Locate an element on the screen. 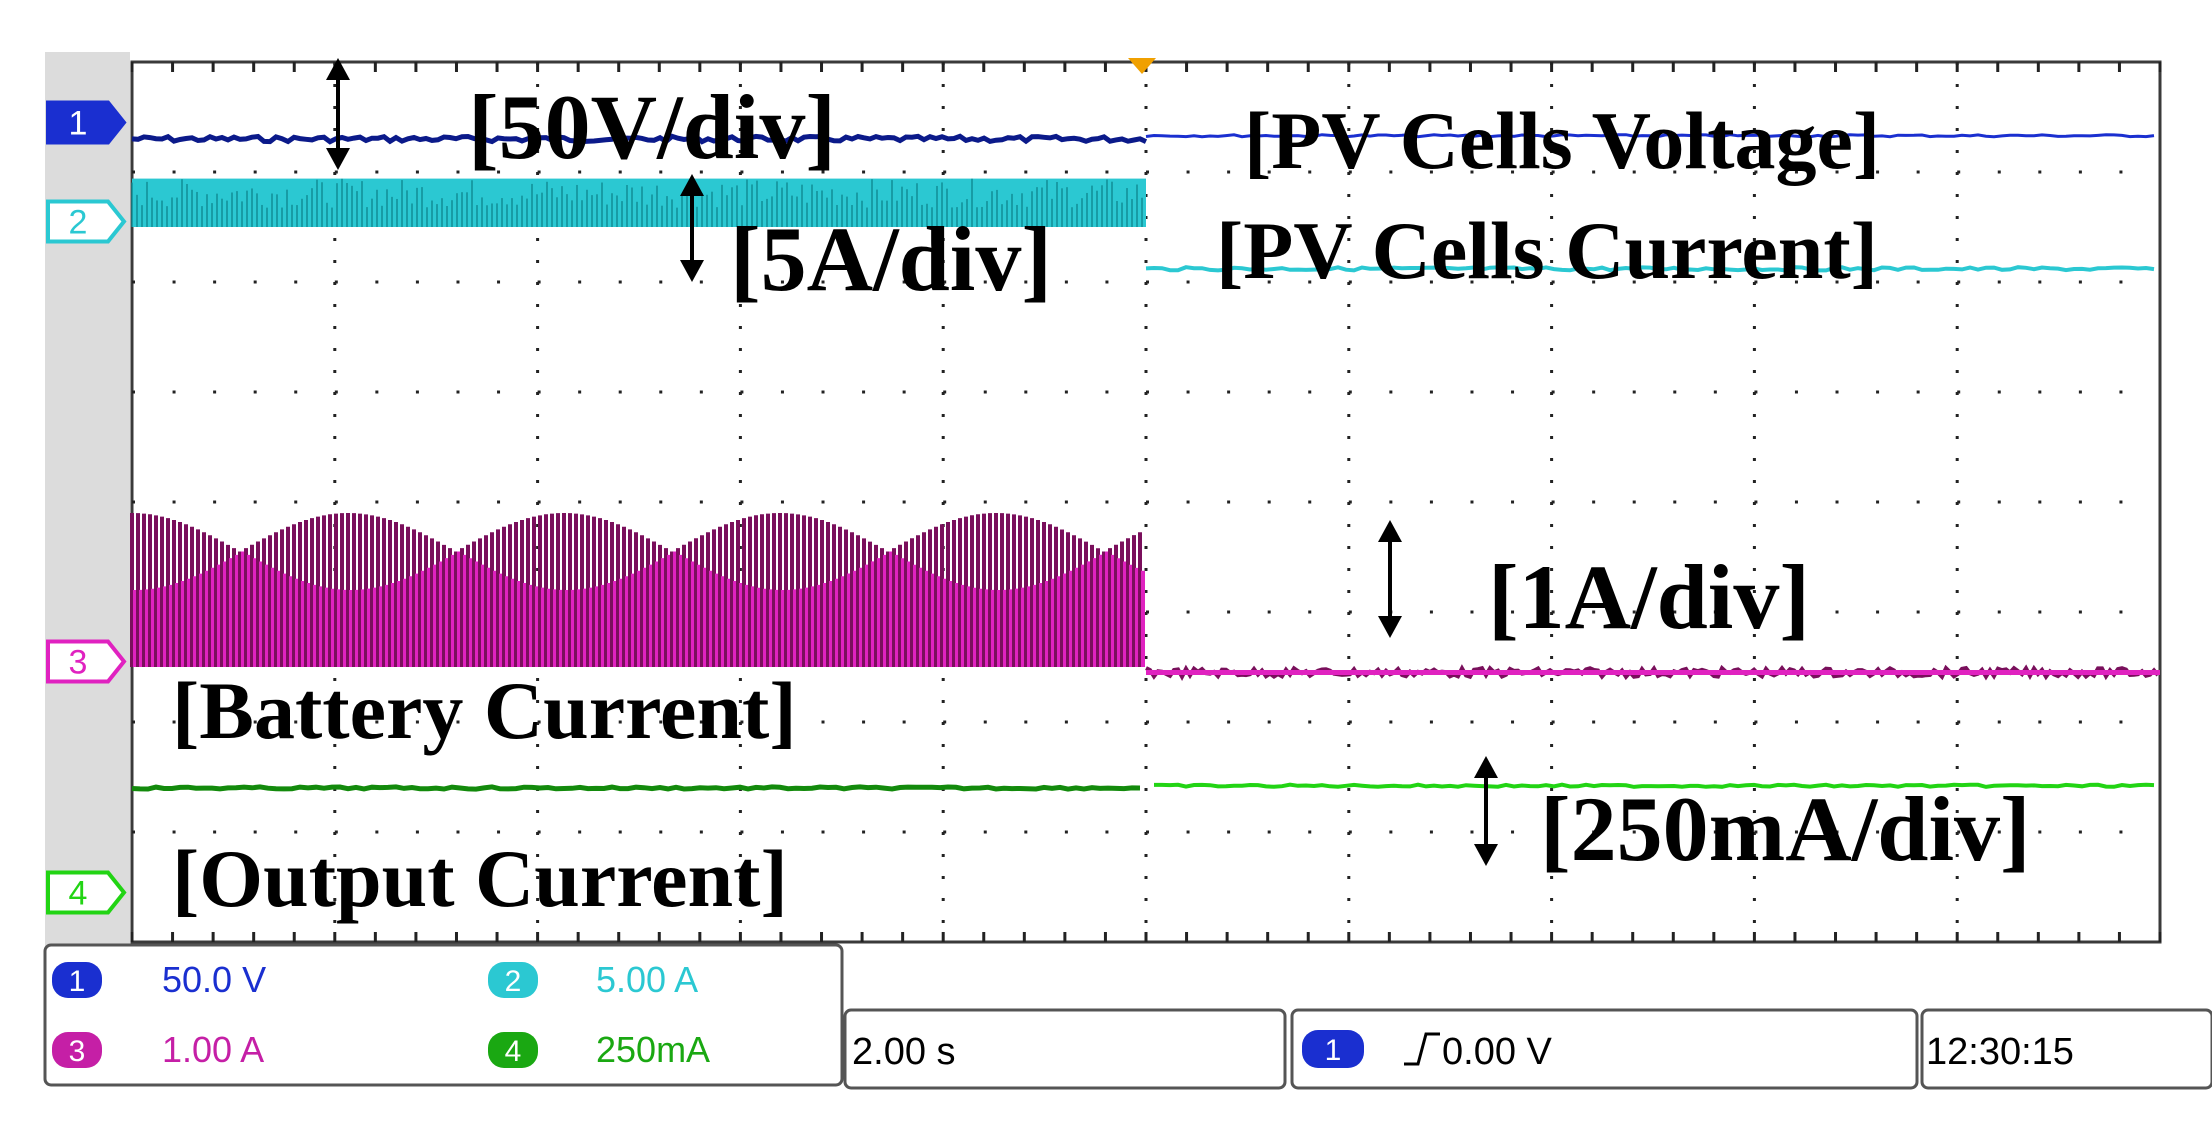 The image size is (2212, 1135). channel-marker-ch1: 1 is located at coordinates (86, 122).